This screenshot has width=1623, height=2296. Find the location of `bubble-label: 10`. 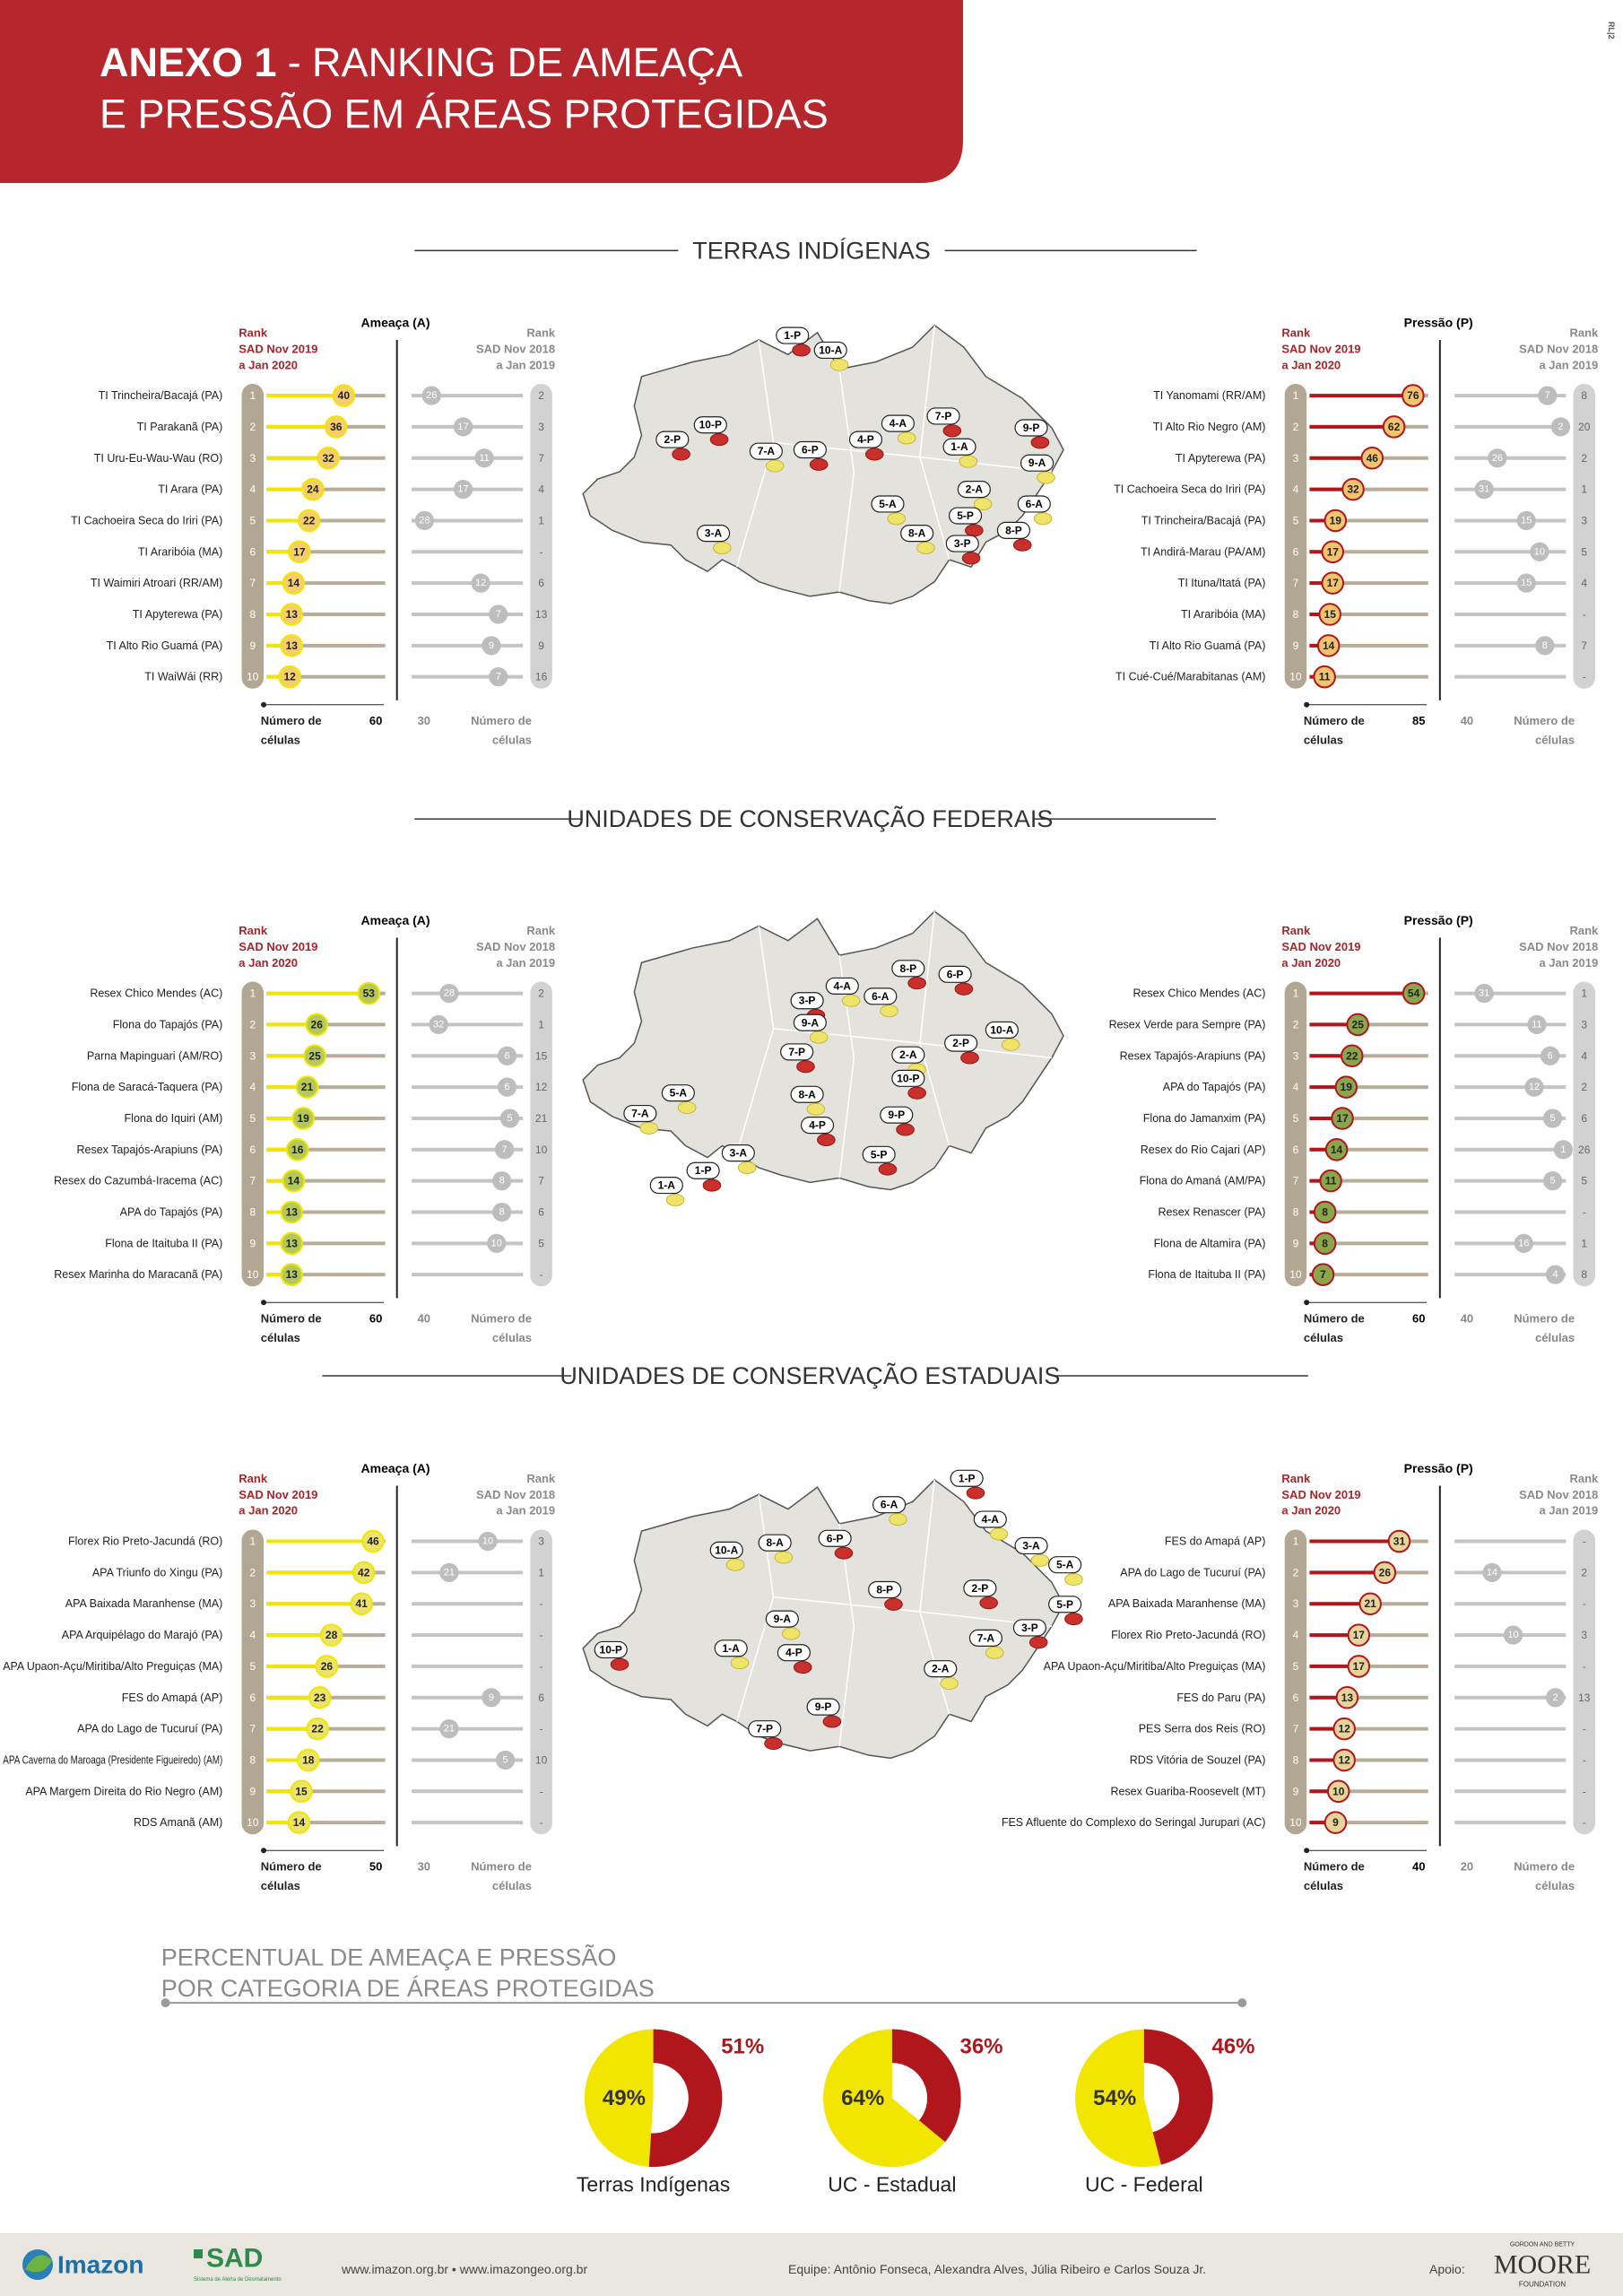

bubble-label: 10 is located at coordinates (1338, 1791).